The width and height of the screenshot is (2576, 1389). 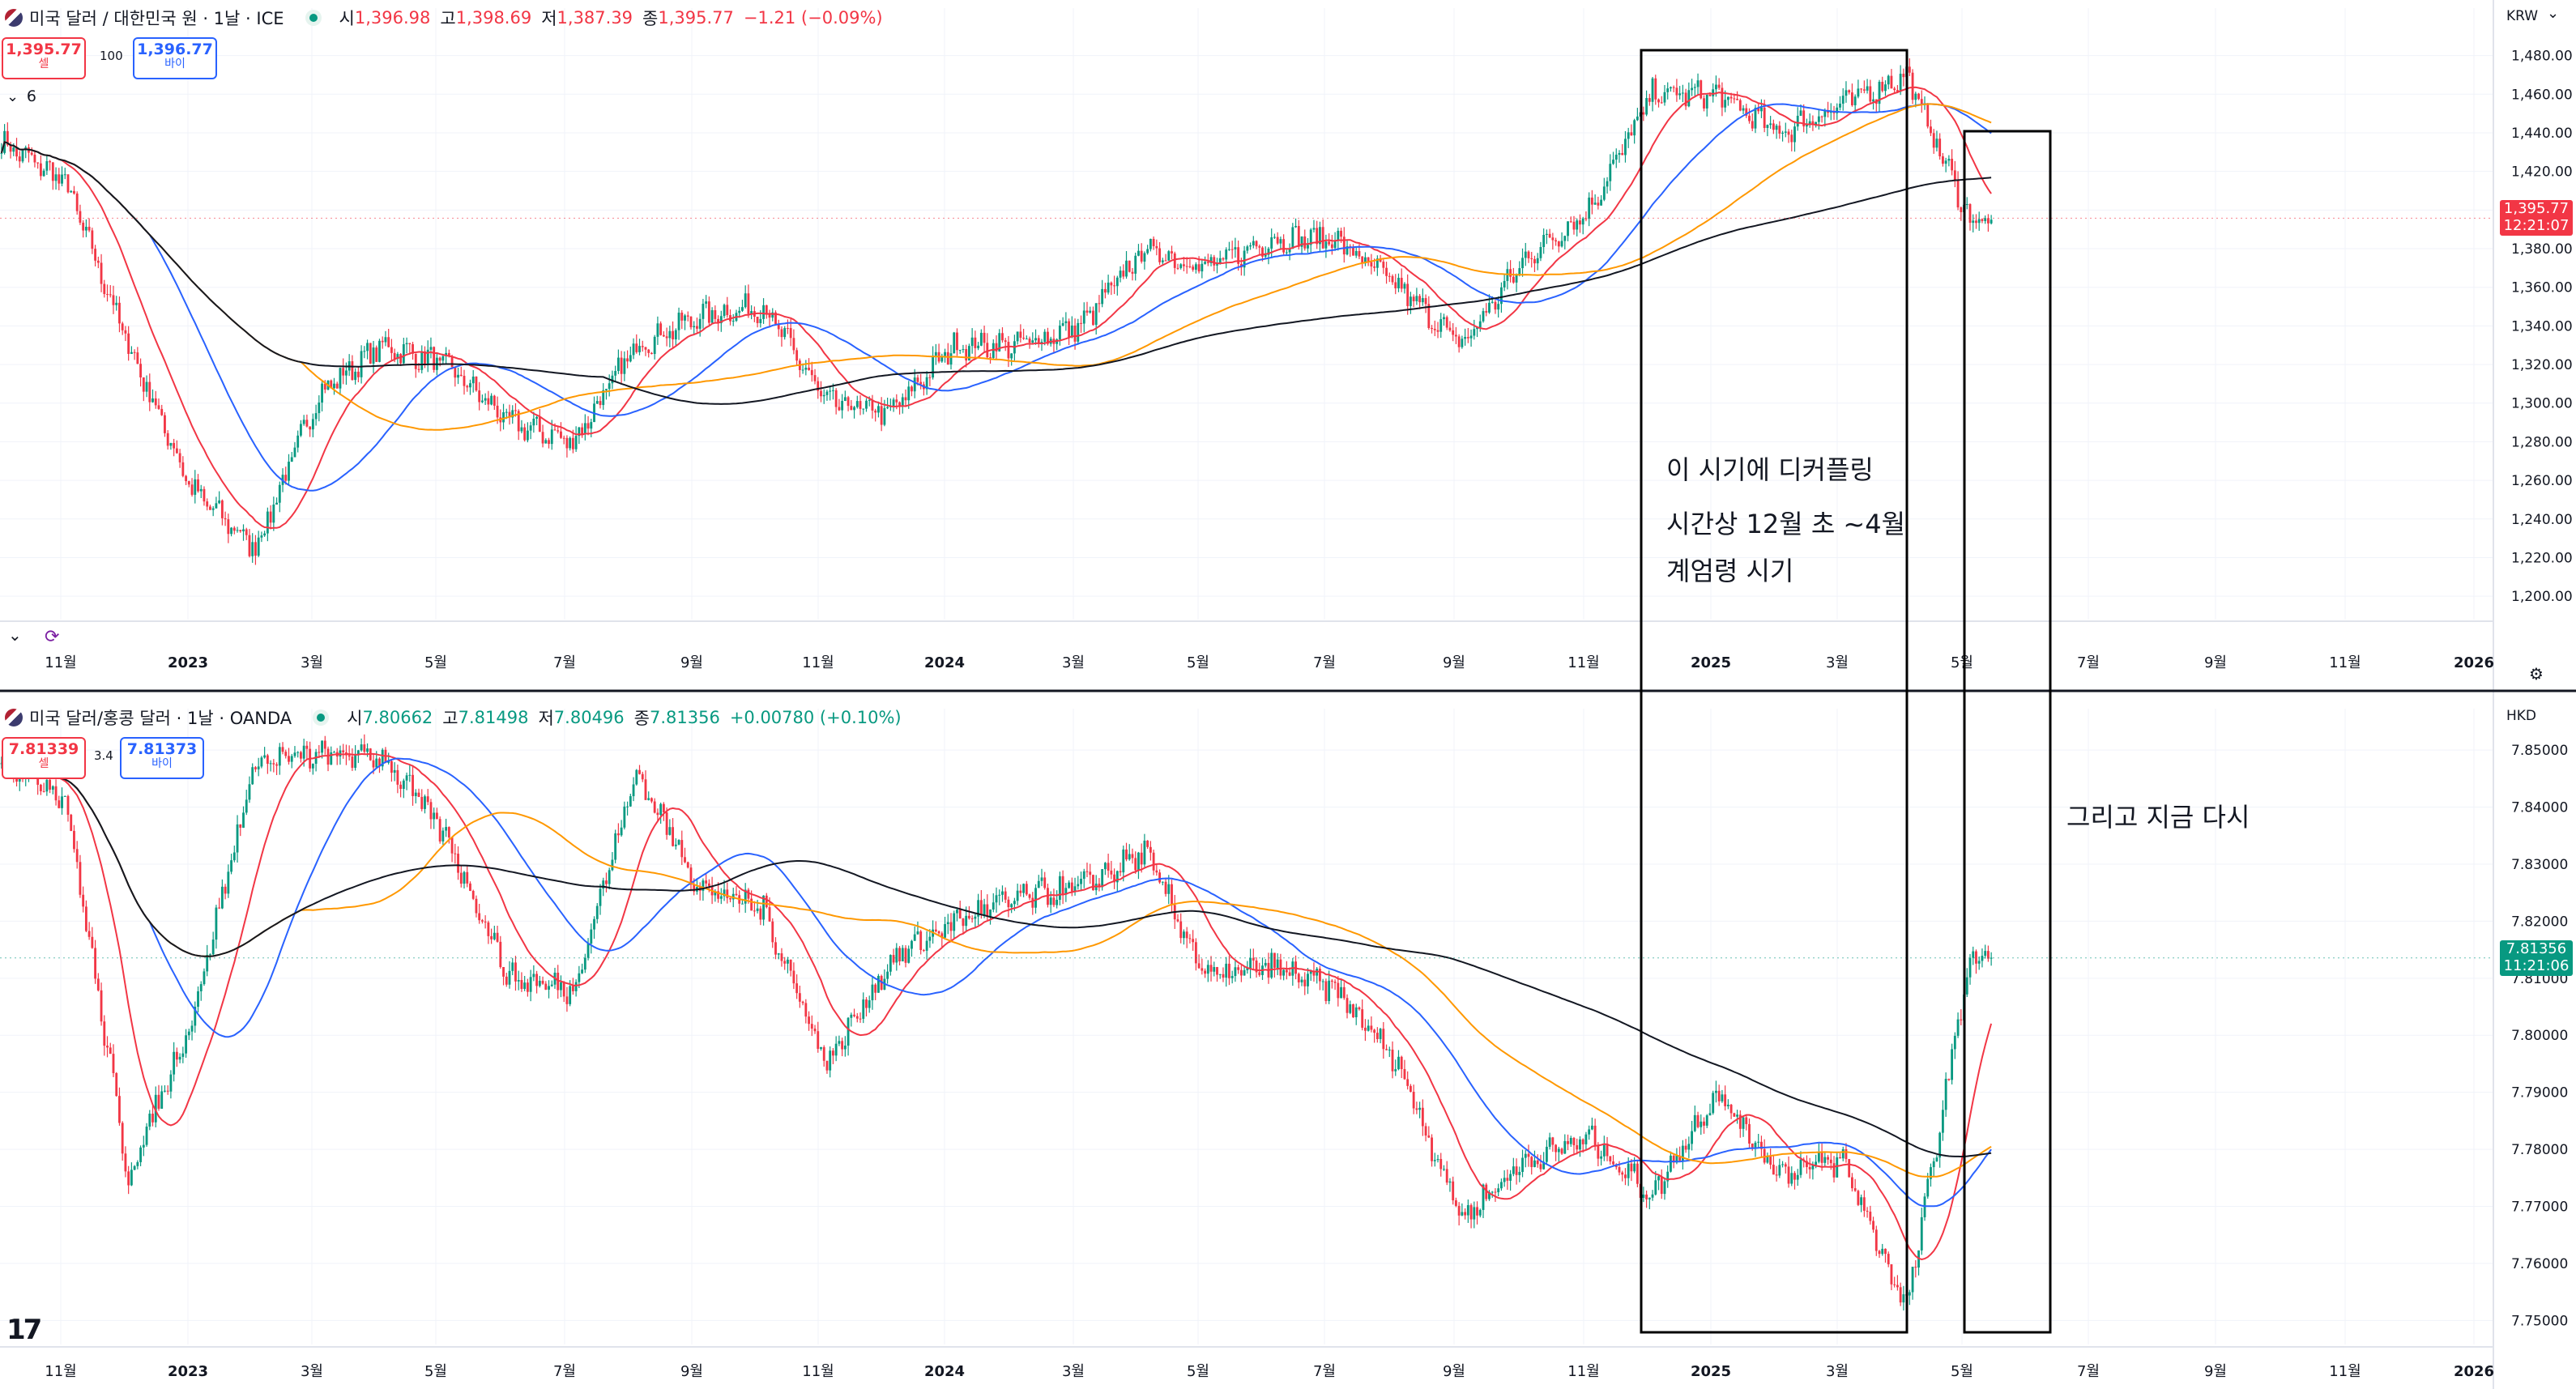 I want to click on annotation-martial-law: 계엄령 시기, so click(x=1730, y=571).